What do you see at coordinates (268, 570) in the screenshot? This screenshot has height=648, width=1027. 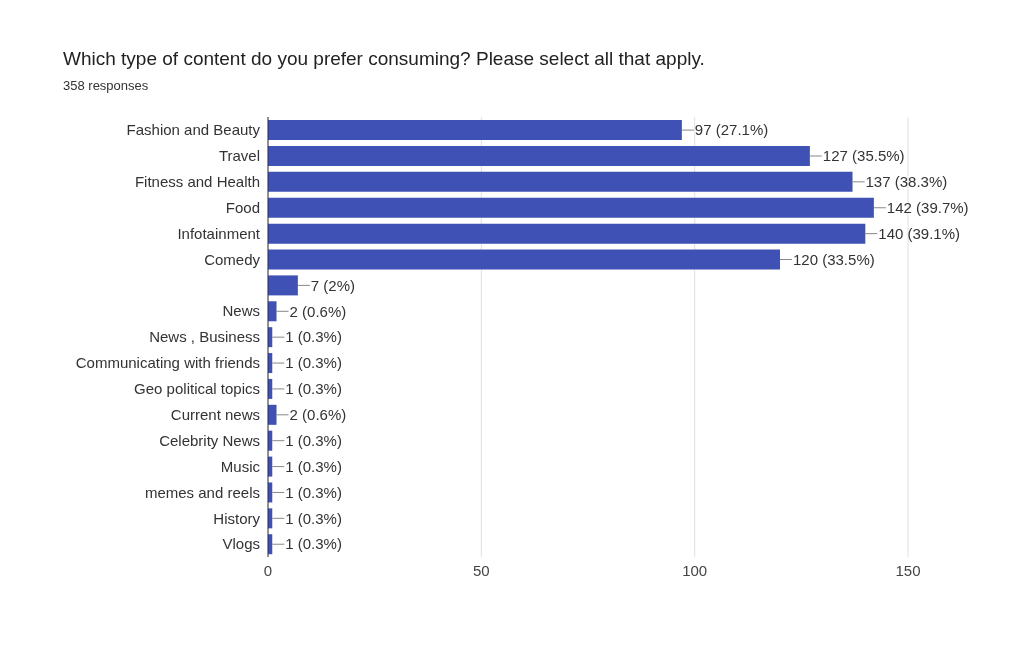 I see `x-tick-label: 0` at bounding box center [268, 570].